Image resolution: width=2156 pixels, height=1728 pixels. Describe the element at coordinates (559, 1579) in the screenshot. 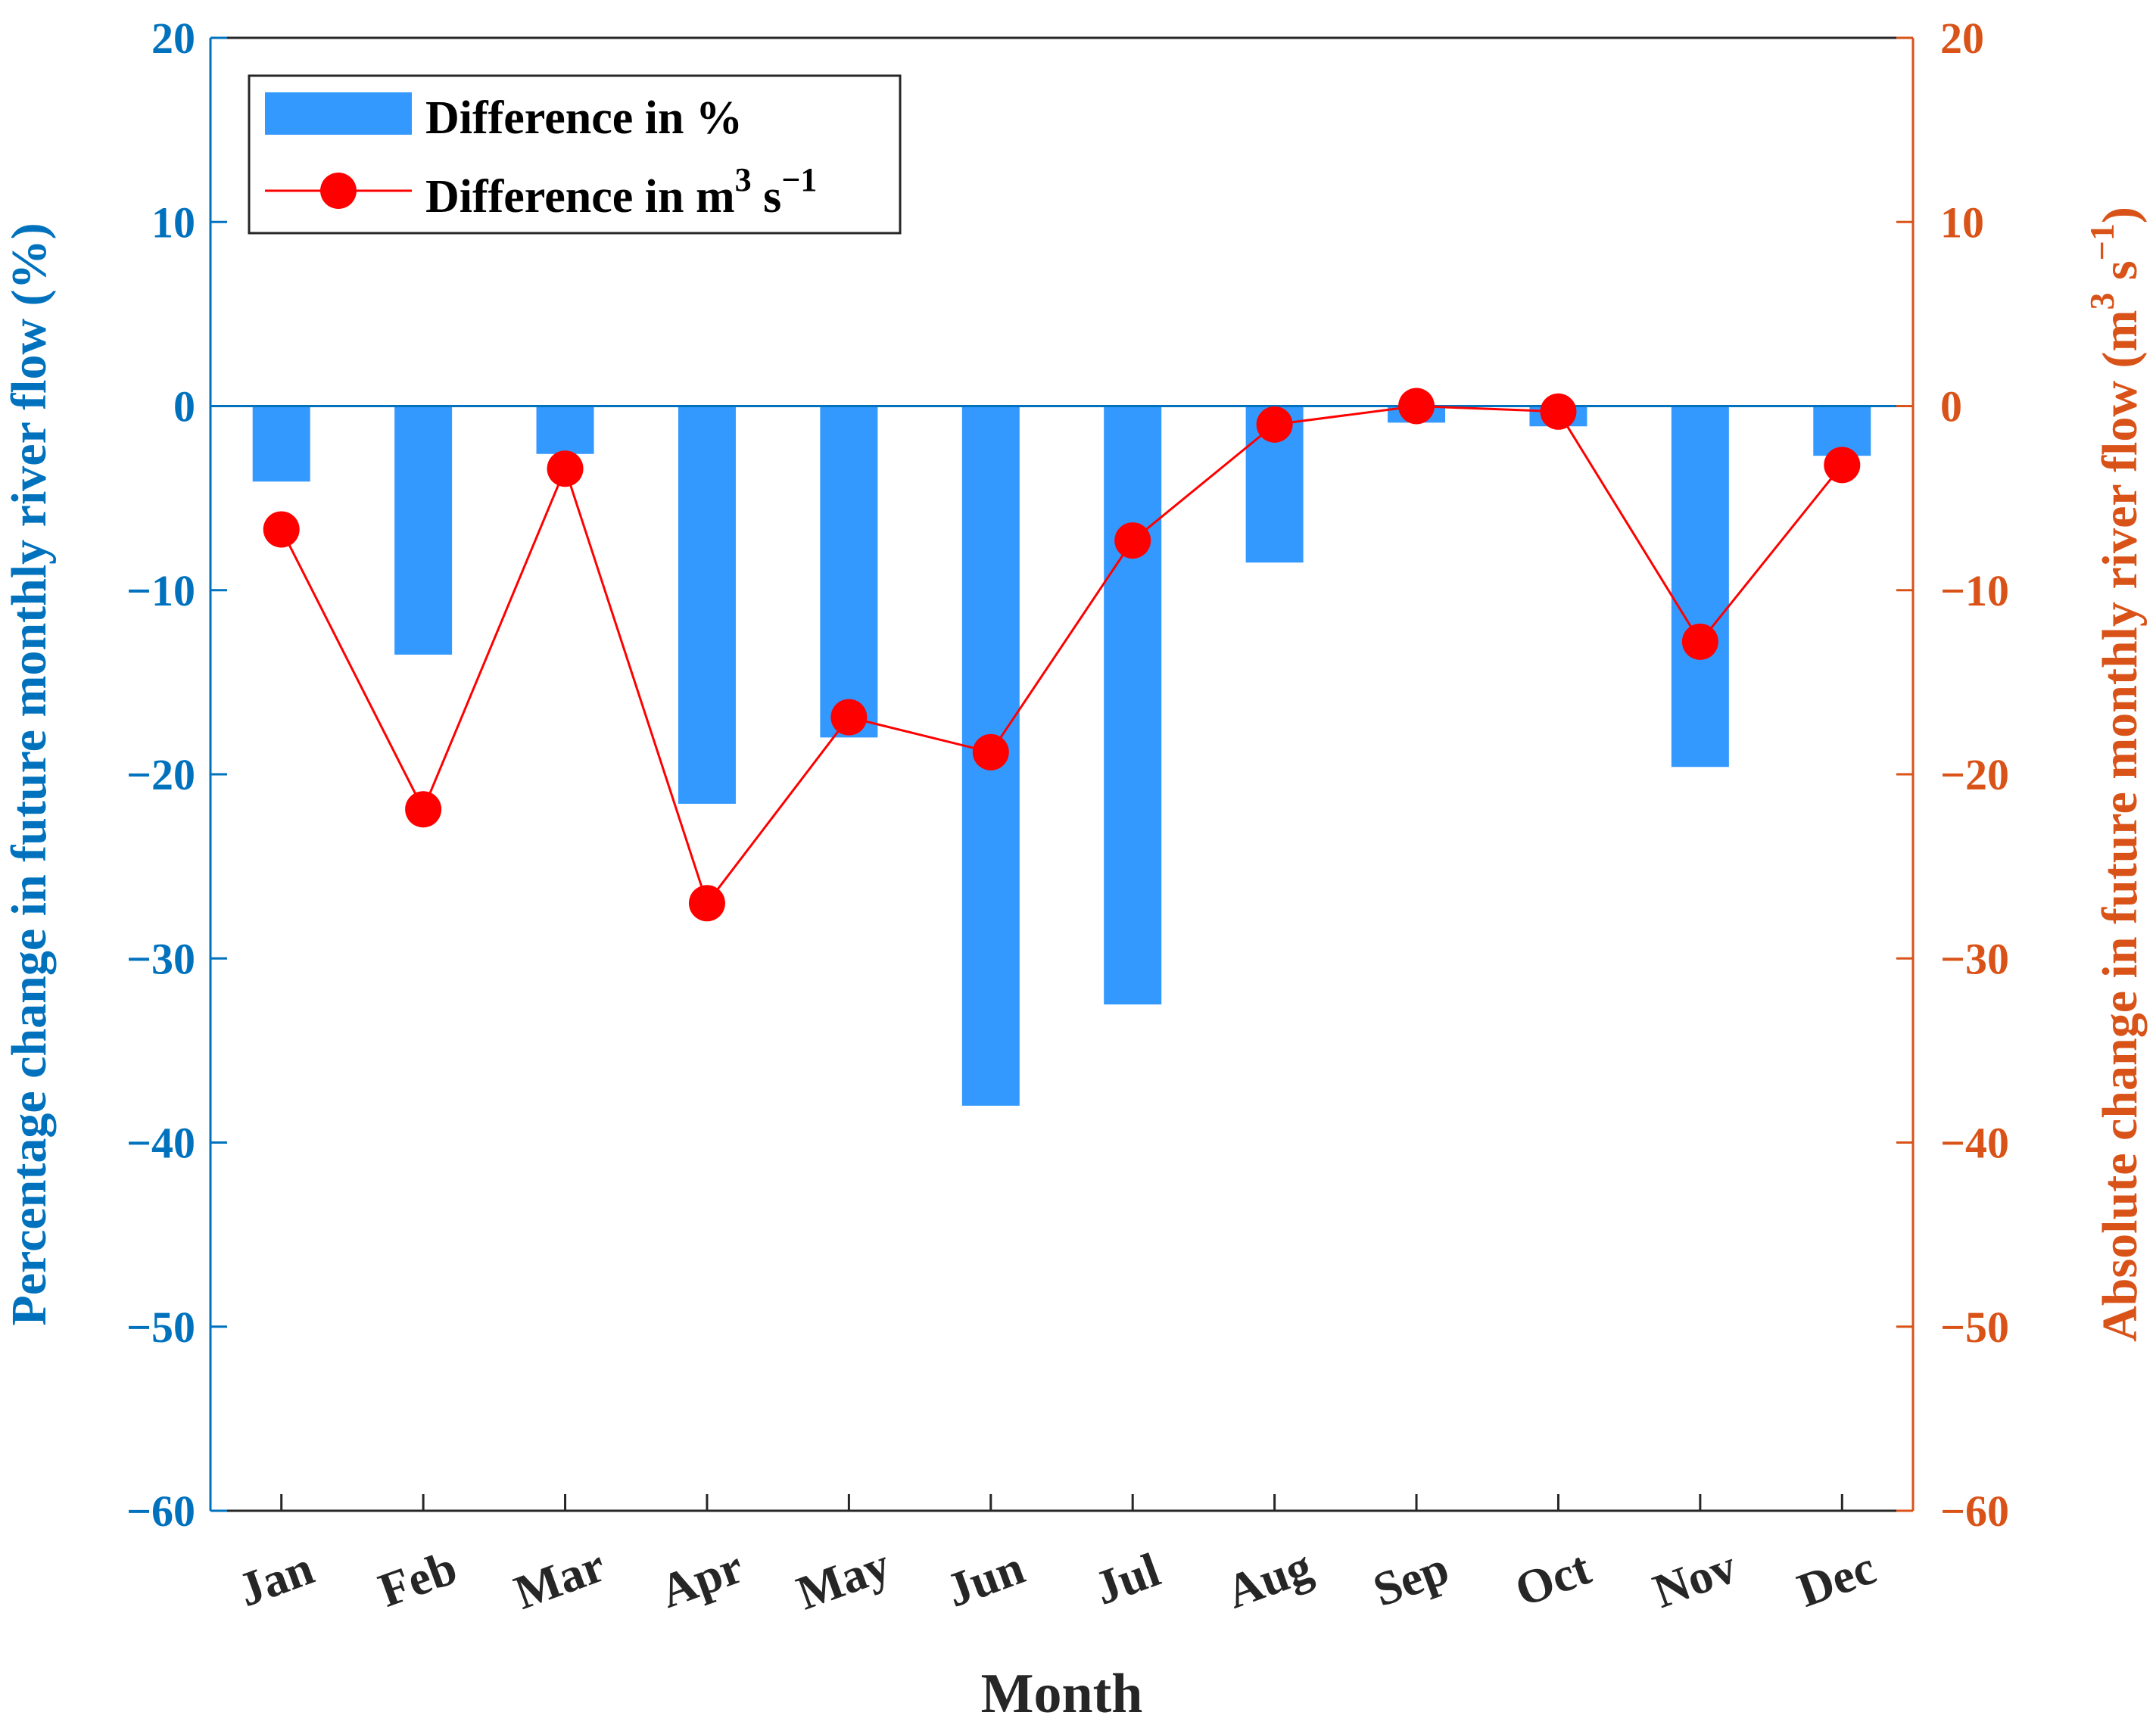

I see `month-label-mar: Mar` at that location.